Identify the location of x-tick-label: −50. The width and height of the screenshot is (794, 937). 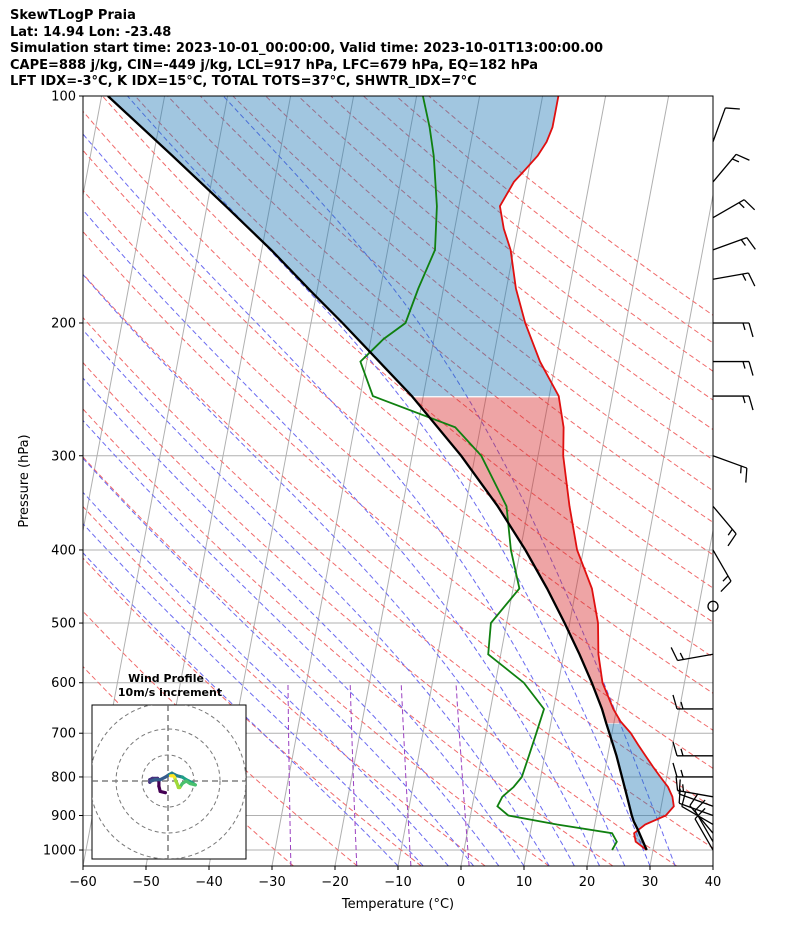
(145, 882).